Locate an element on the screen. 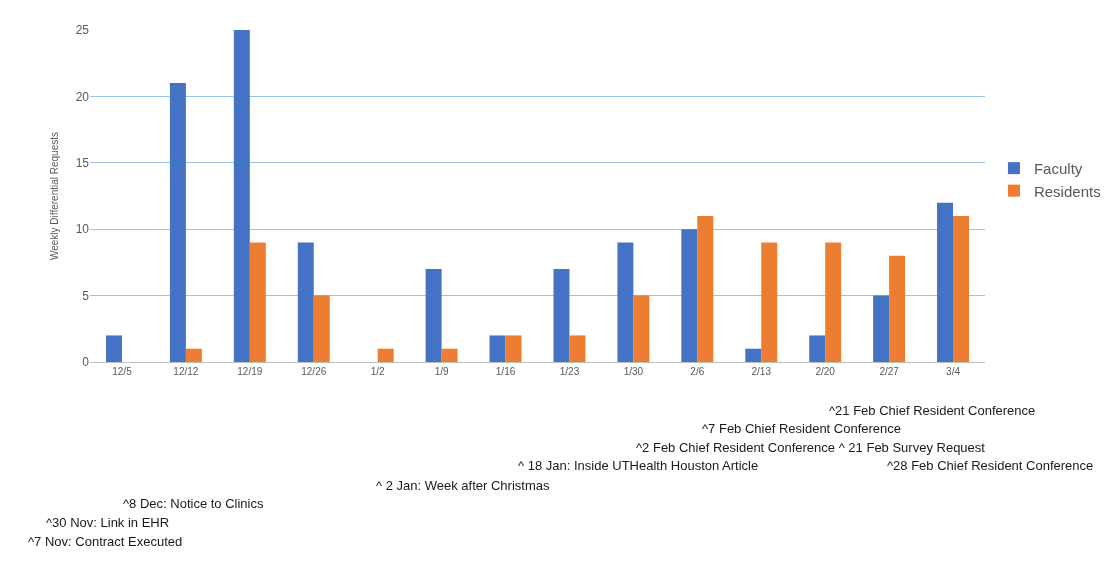  x-tick-label: 1/16 is located at coordinates (505, 371).